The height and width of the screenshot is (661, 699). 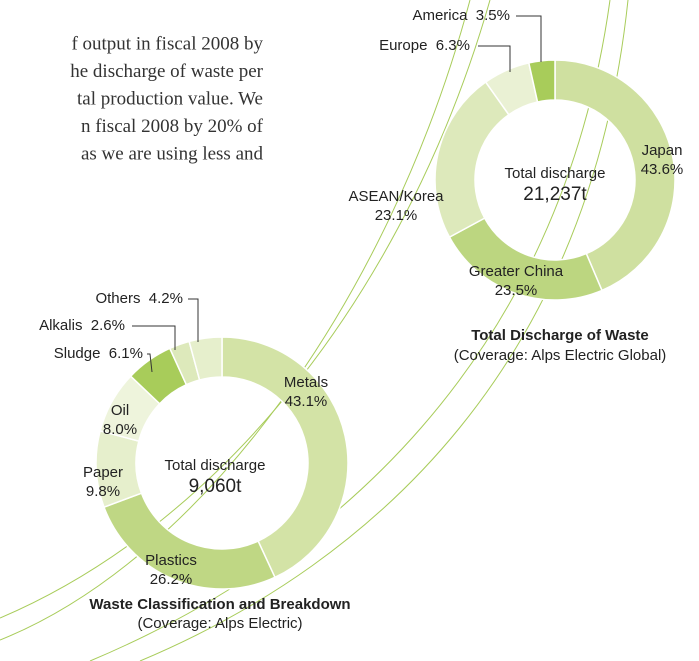 What do you see at coordinates (172, 153) in the screenshot?
I see `paragraph-line: as we are using less and` at bounding box center [172, 153].